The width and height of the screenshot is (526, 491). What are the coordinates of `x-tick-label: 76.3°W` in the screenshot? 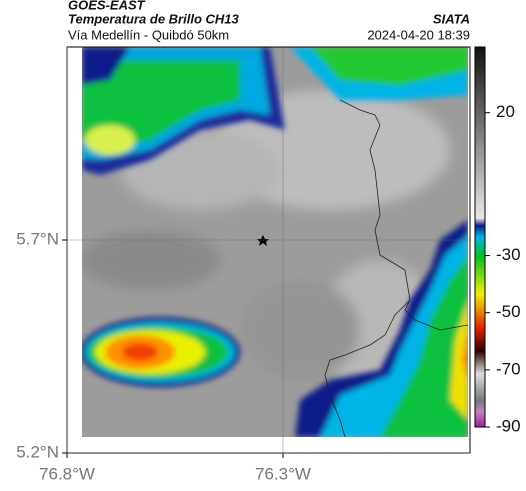 It's located at (283, 473).